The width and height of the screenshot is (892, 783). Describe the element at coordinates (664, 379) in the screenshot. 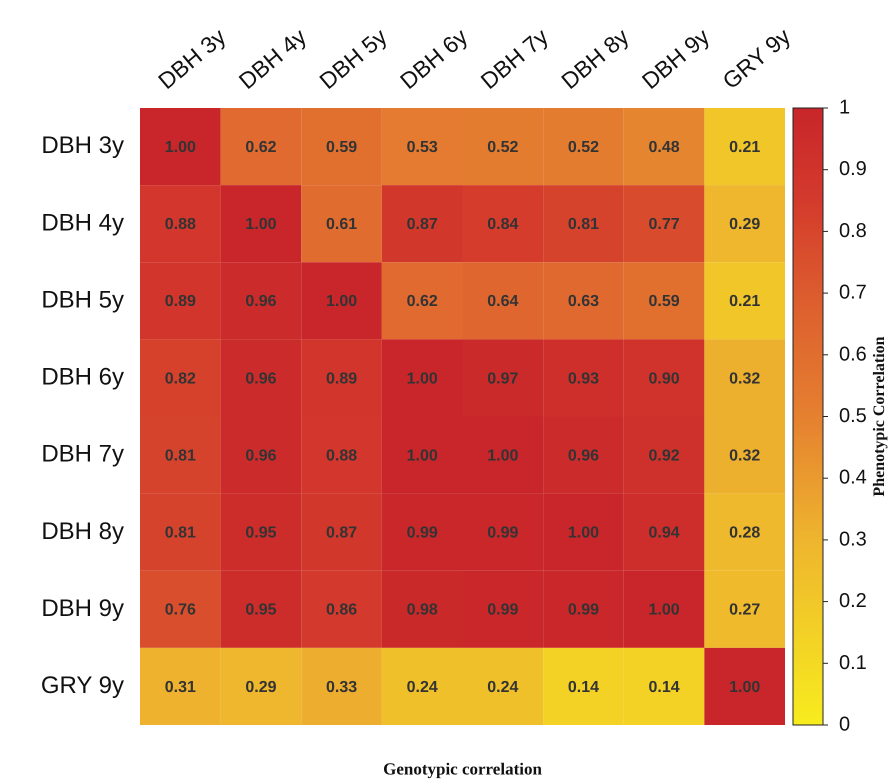

I see `data-label: 0.90` at that location.